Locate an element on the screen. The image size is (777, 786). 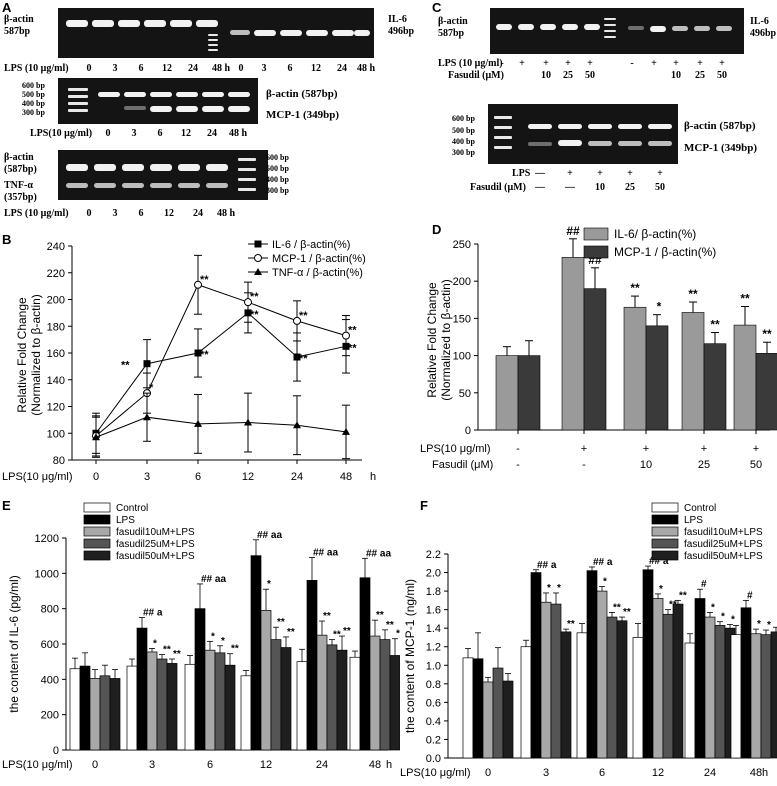
chart-b-legend-label: IL-6 / β-actin(%) is located at coordinates (311, 245).